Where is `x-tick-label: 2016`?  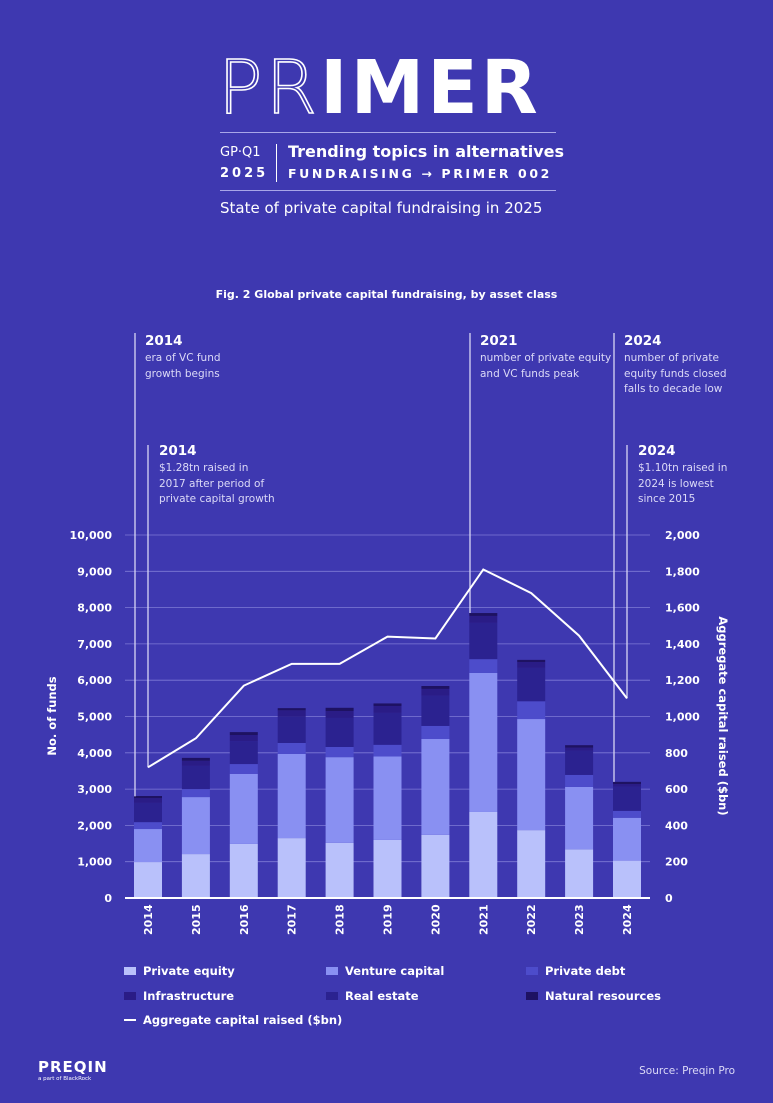 x-tick-label: 2016 is located at coordinates (244, 919).